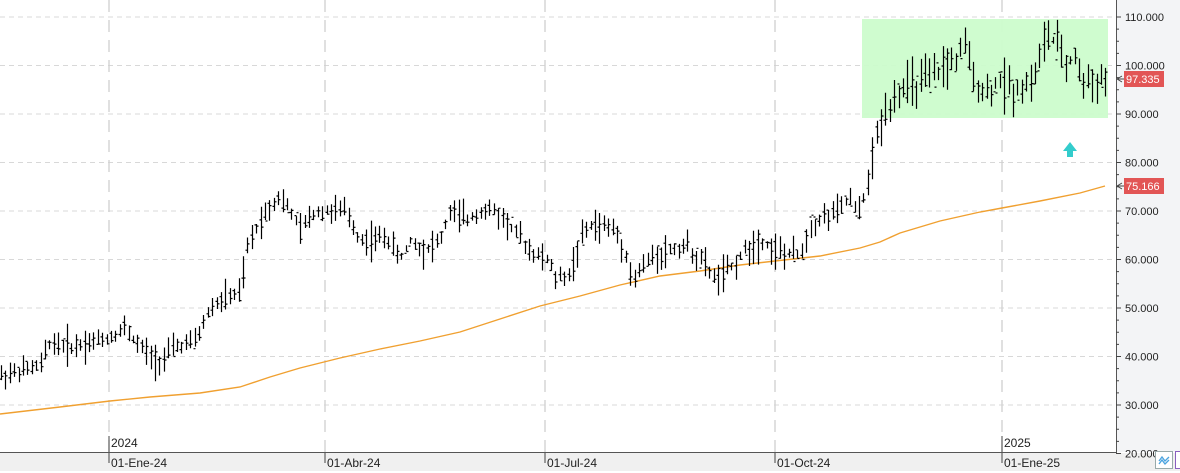 This screenshot has height=473, width=1180. Describe the element at coordinates (1144, 18) in the screenshot. I see `y-tick-label: 110.000` at that location.